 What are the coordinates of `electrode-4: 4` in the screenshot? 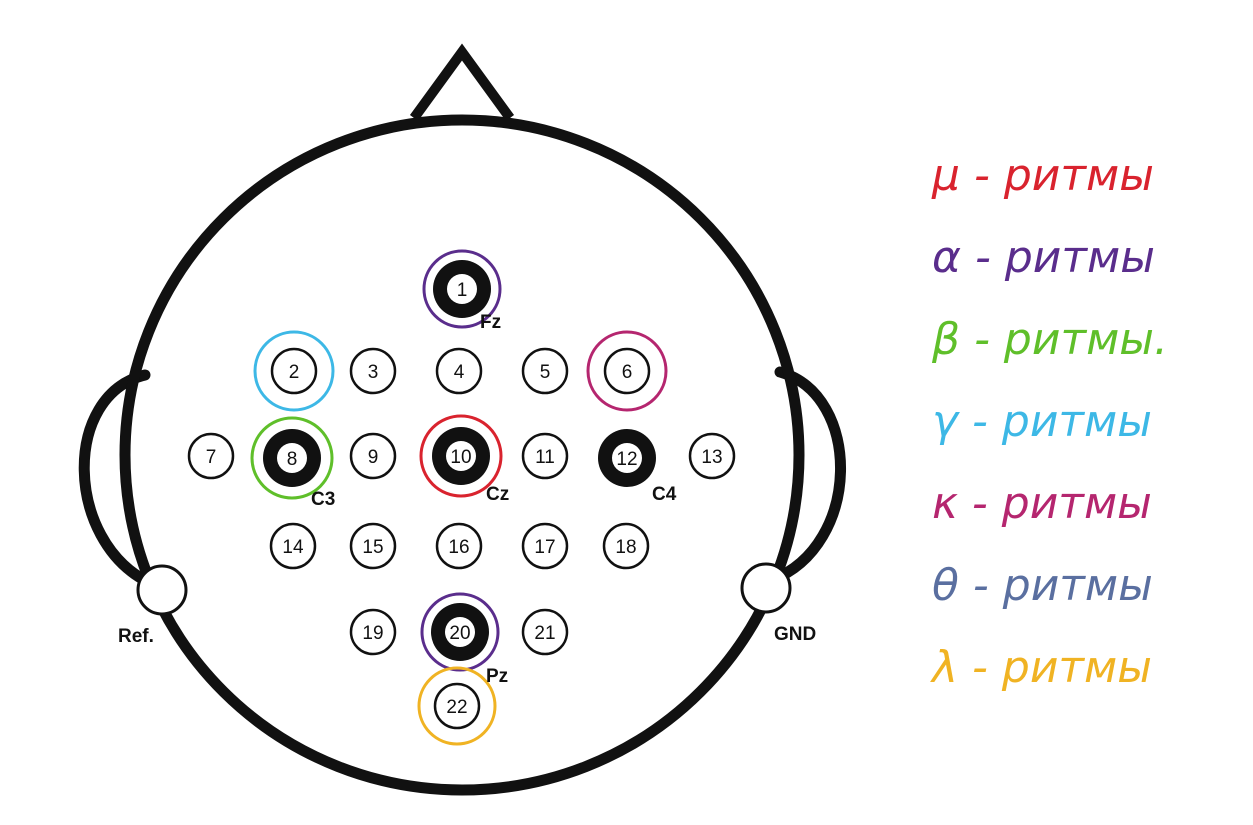 It's located at (459, 371).